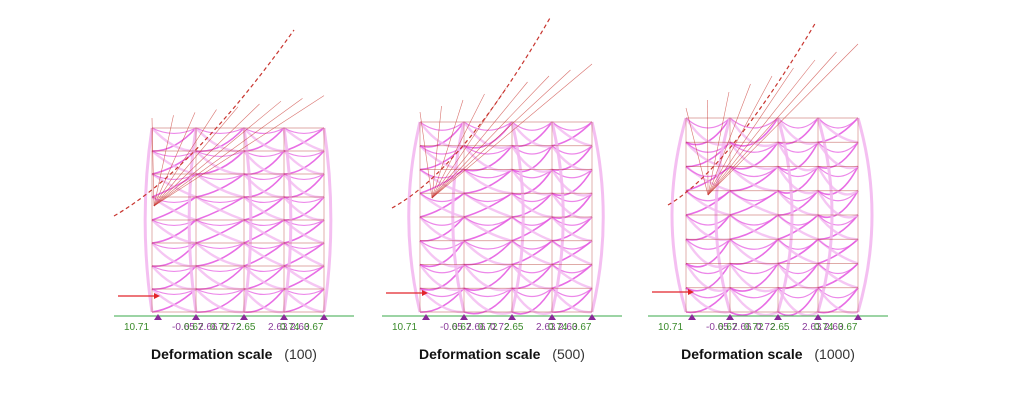  What do you see at coordinates (502, 354) in the screenshot?
I see `caption-scale-500: Deformation scale (500)` at bounding box center [502, 354].